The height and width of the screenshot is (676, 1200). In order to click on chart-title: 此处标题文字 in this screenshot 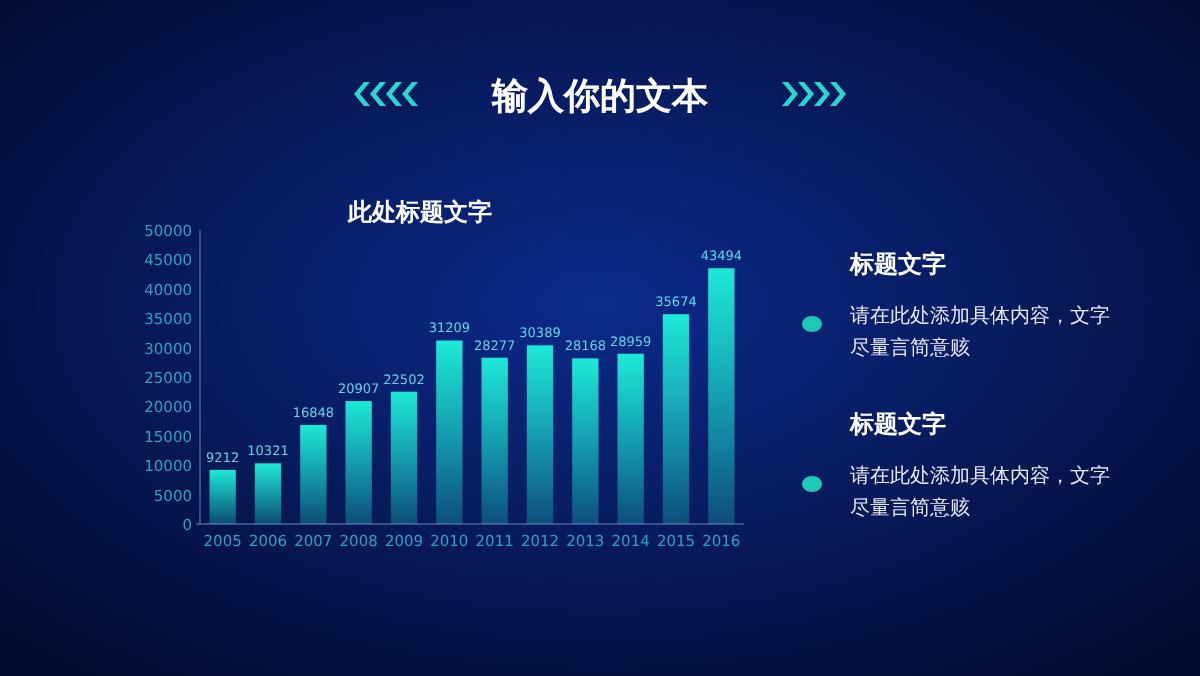, I will do `click(419, 212)`.